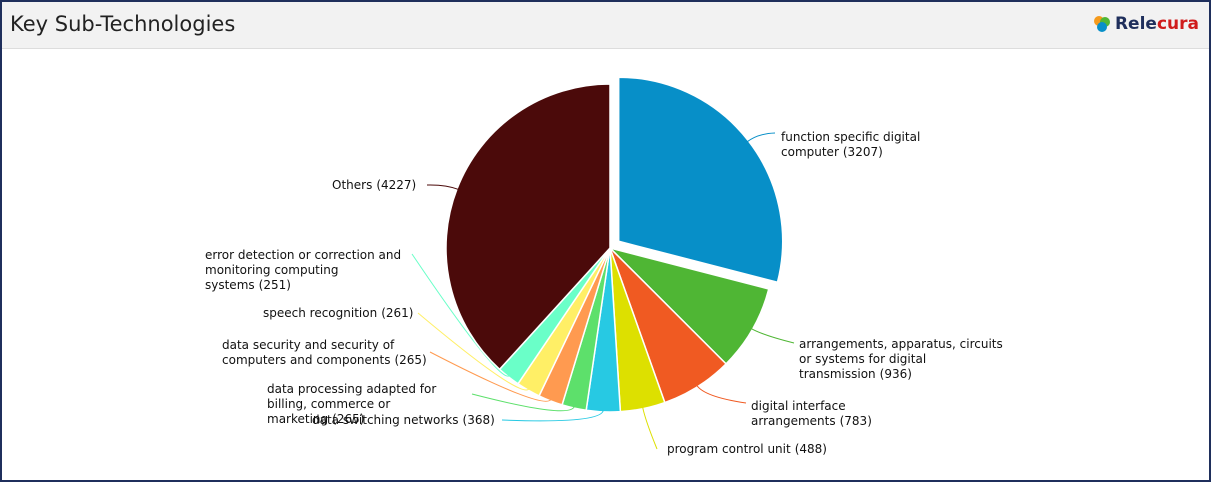  What do you see at coordinates (729, 449) in the screenshot?
I see `label-name: program control unit` at bounding box center [729, 449].